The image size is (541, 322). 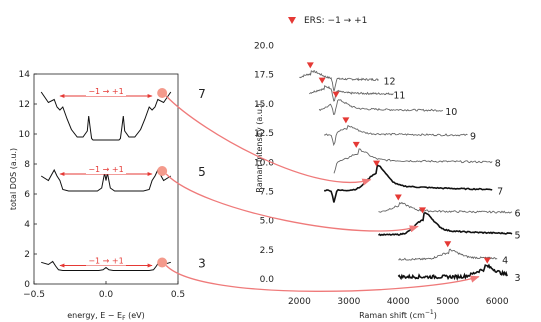 What do you see at coordinates (259, 147) in the screenshot?
I see `raman-y-axis-label: Raman intensity (a.u.)` at bounding box center [259, 147].